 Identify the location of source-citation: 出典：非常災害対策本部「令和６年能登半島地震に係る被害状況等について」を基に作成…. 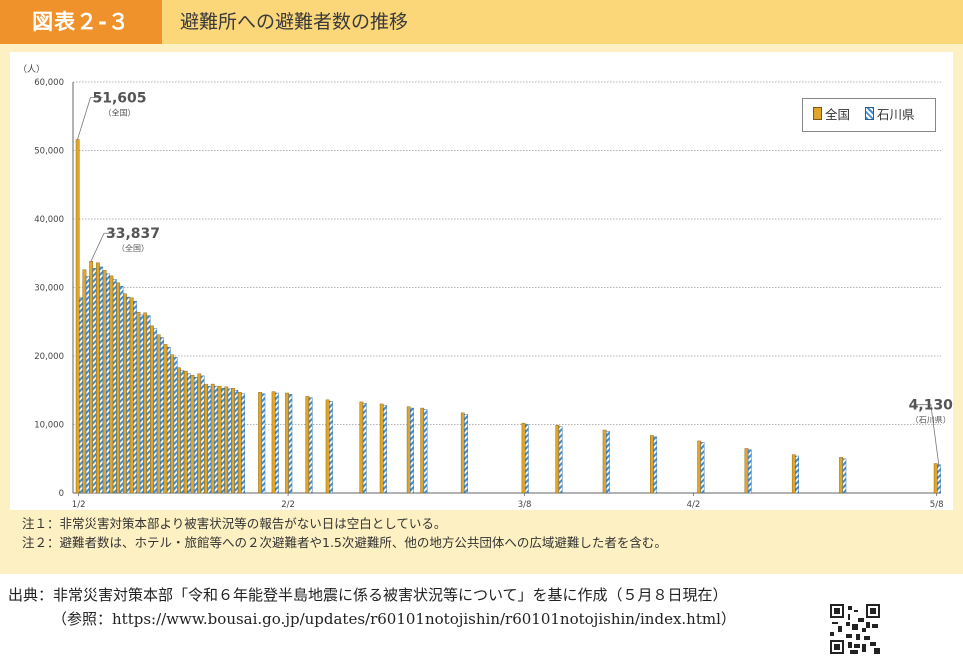
(372, 607).